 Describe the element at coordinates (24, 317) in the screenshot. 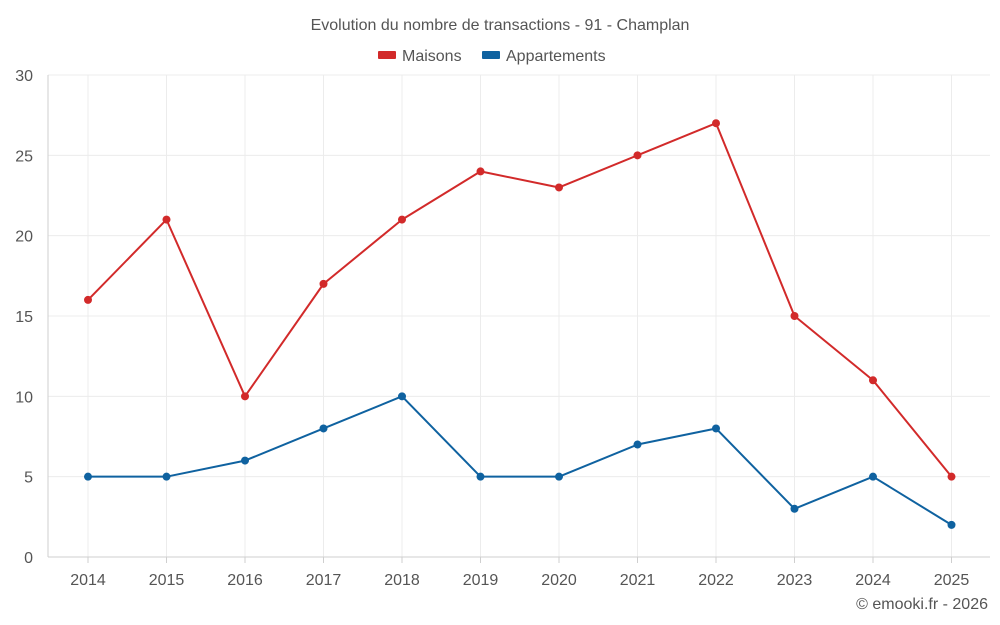

I see `y-tick-label-15: 15` at that location.